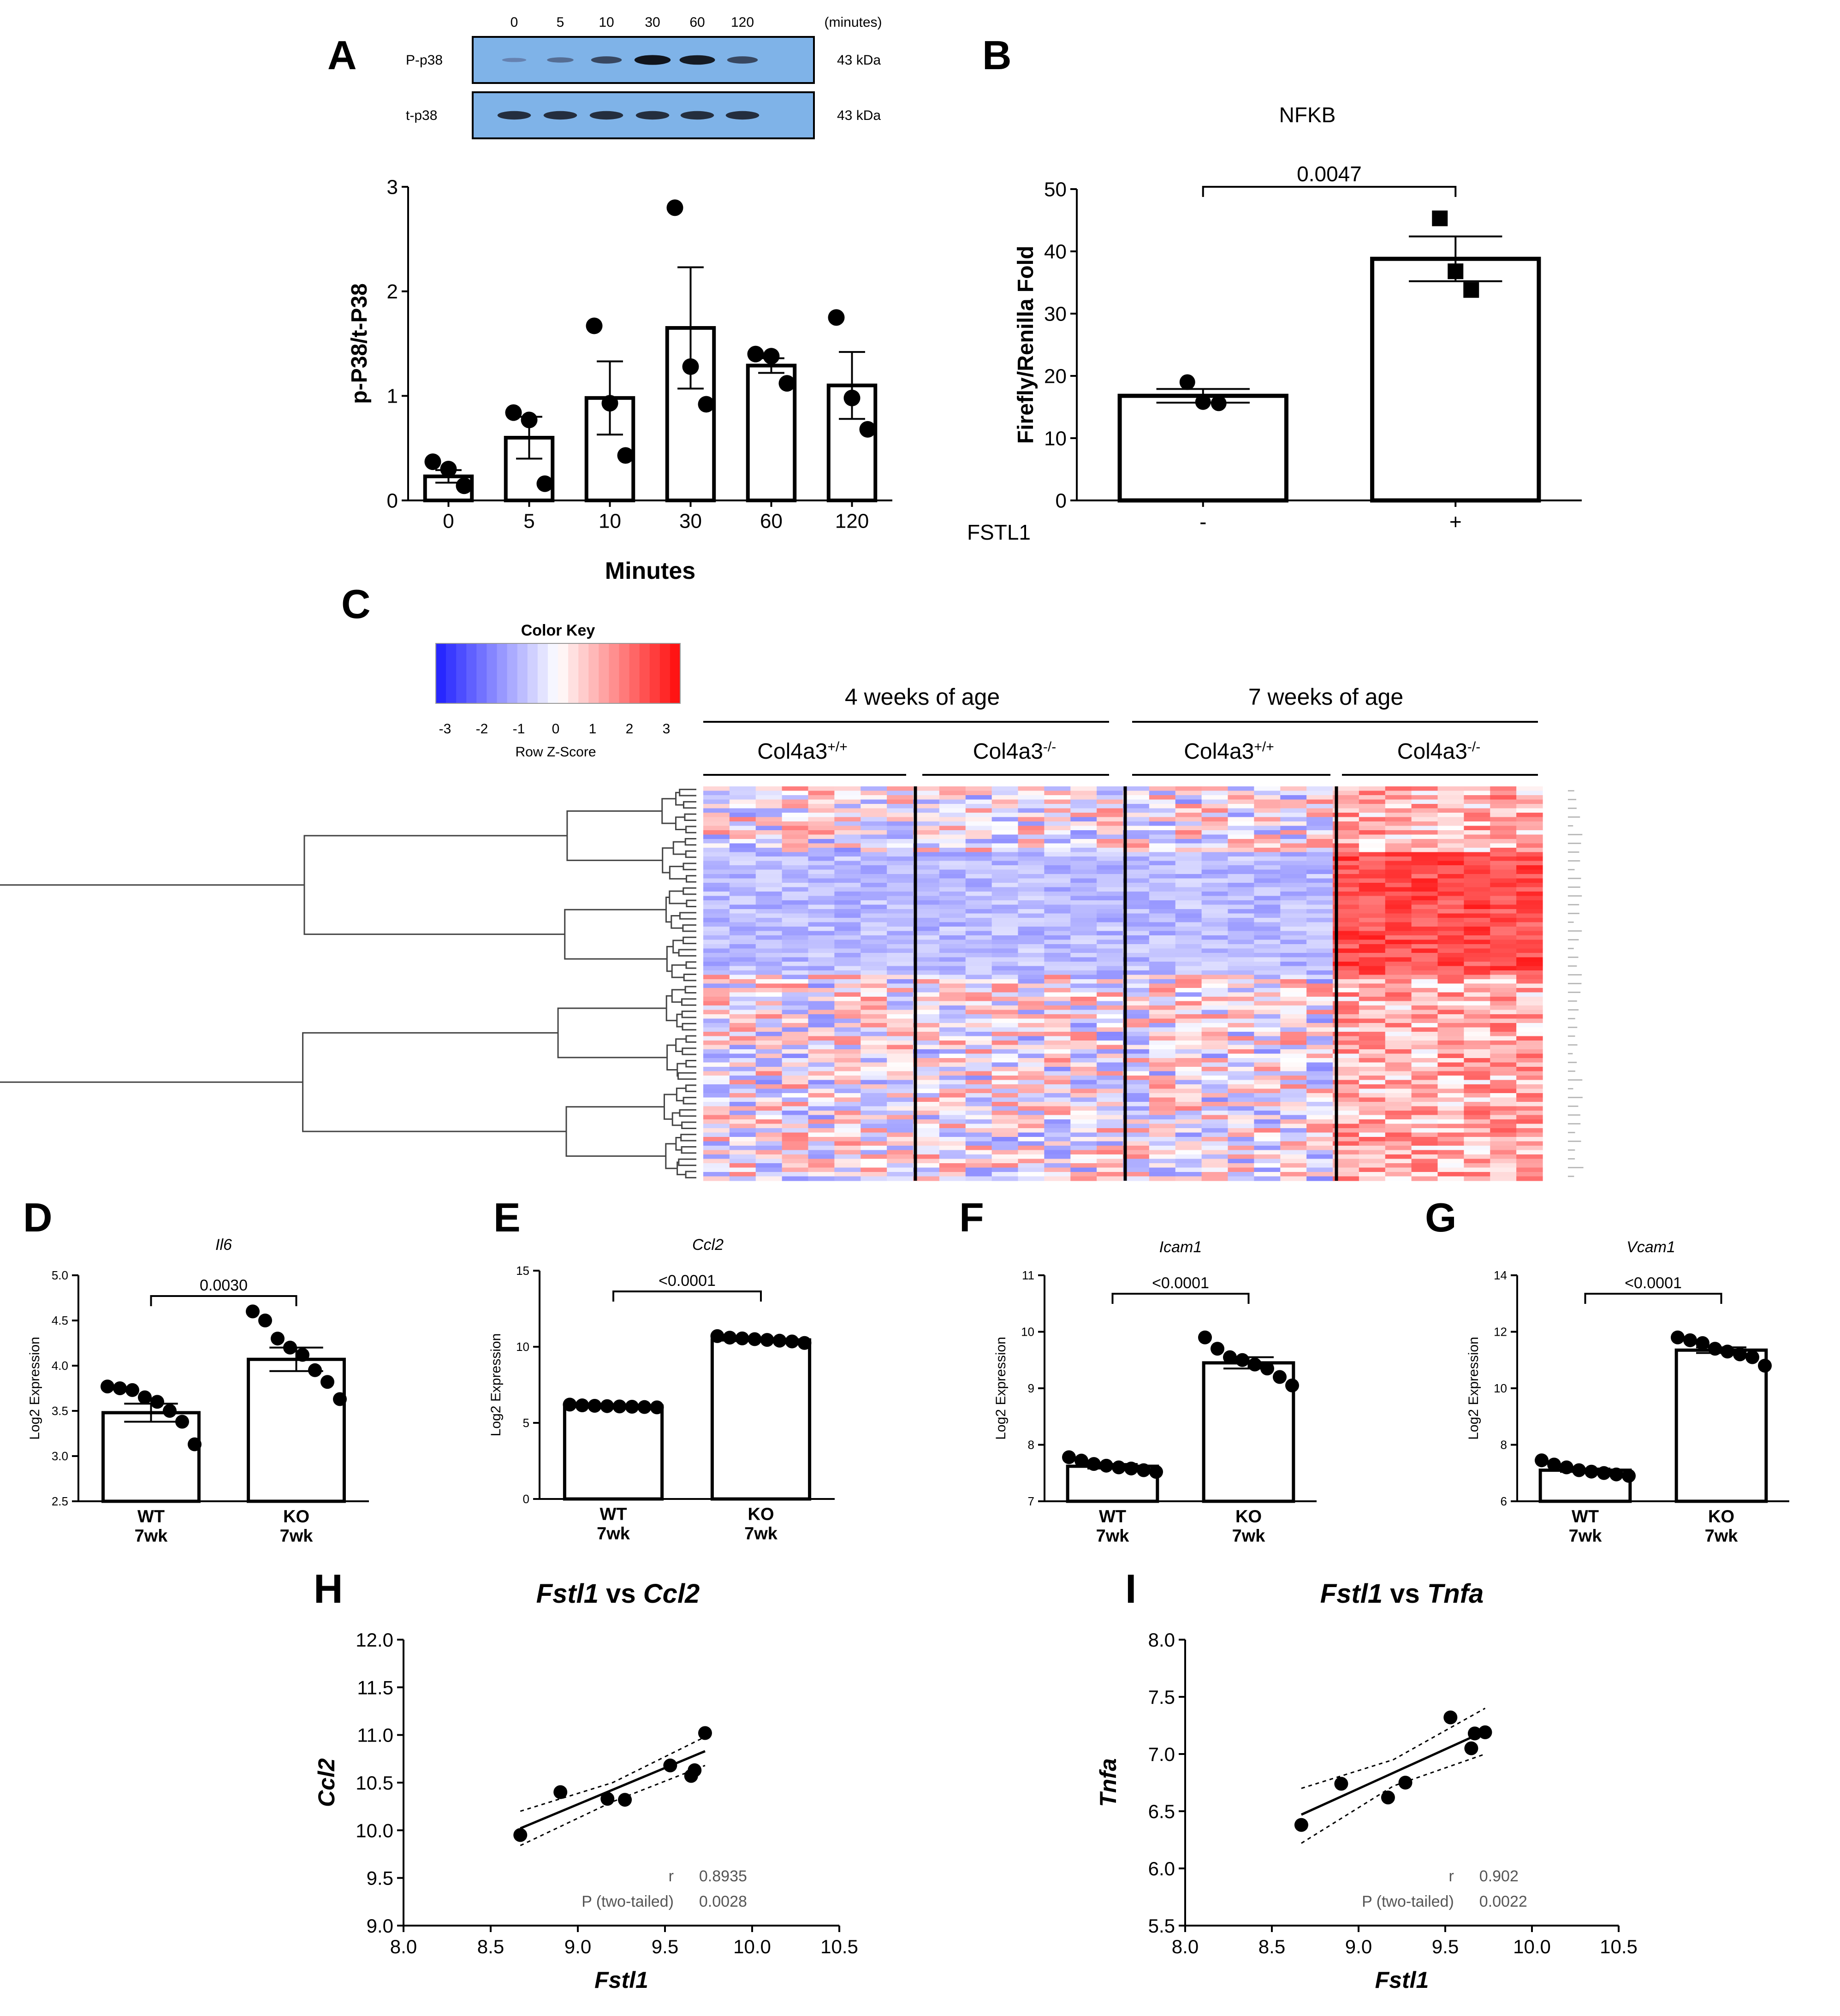 The height and width of the screenshot is (2016, 1840). What do you see at coordinates (606, 115) in the screenshot?
I see `blot-band` at bounding box center [606, 115].